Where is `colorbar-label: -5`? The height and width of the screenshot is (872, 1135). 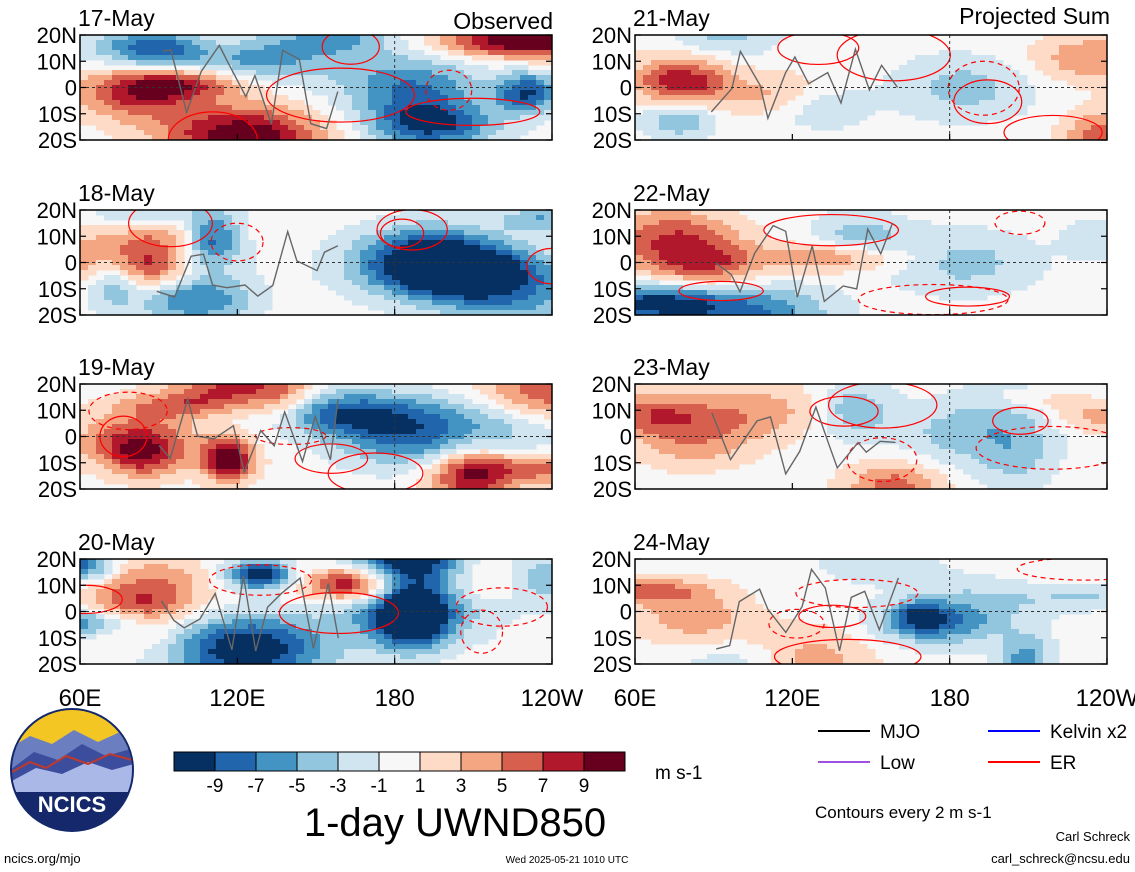
colorbar-label: -5 is located at coordinates (297, 786).